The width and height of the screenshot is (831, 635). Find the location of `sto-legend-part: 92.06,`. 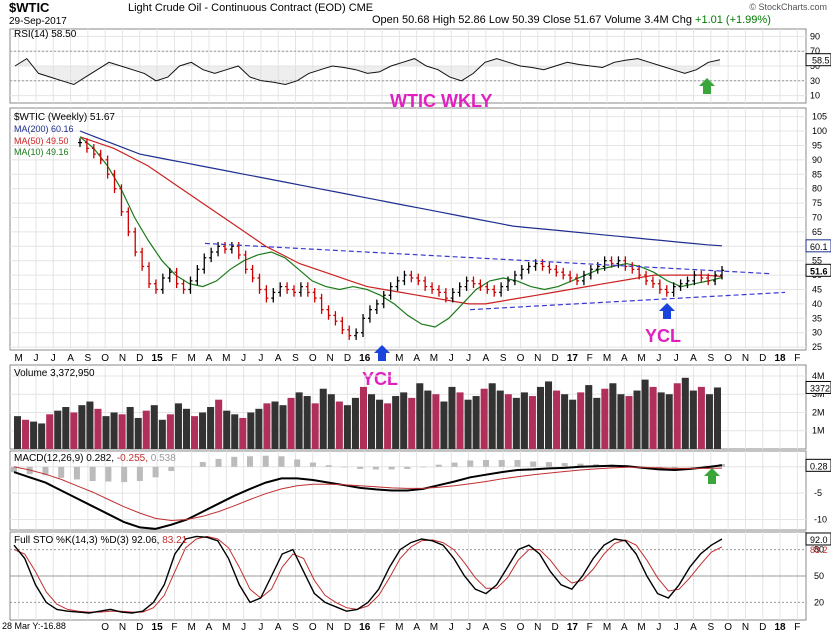

sto-legend-part: 92.06, is located at coordinates (147, 540).